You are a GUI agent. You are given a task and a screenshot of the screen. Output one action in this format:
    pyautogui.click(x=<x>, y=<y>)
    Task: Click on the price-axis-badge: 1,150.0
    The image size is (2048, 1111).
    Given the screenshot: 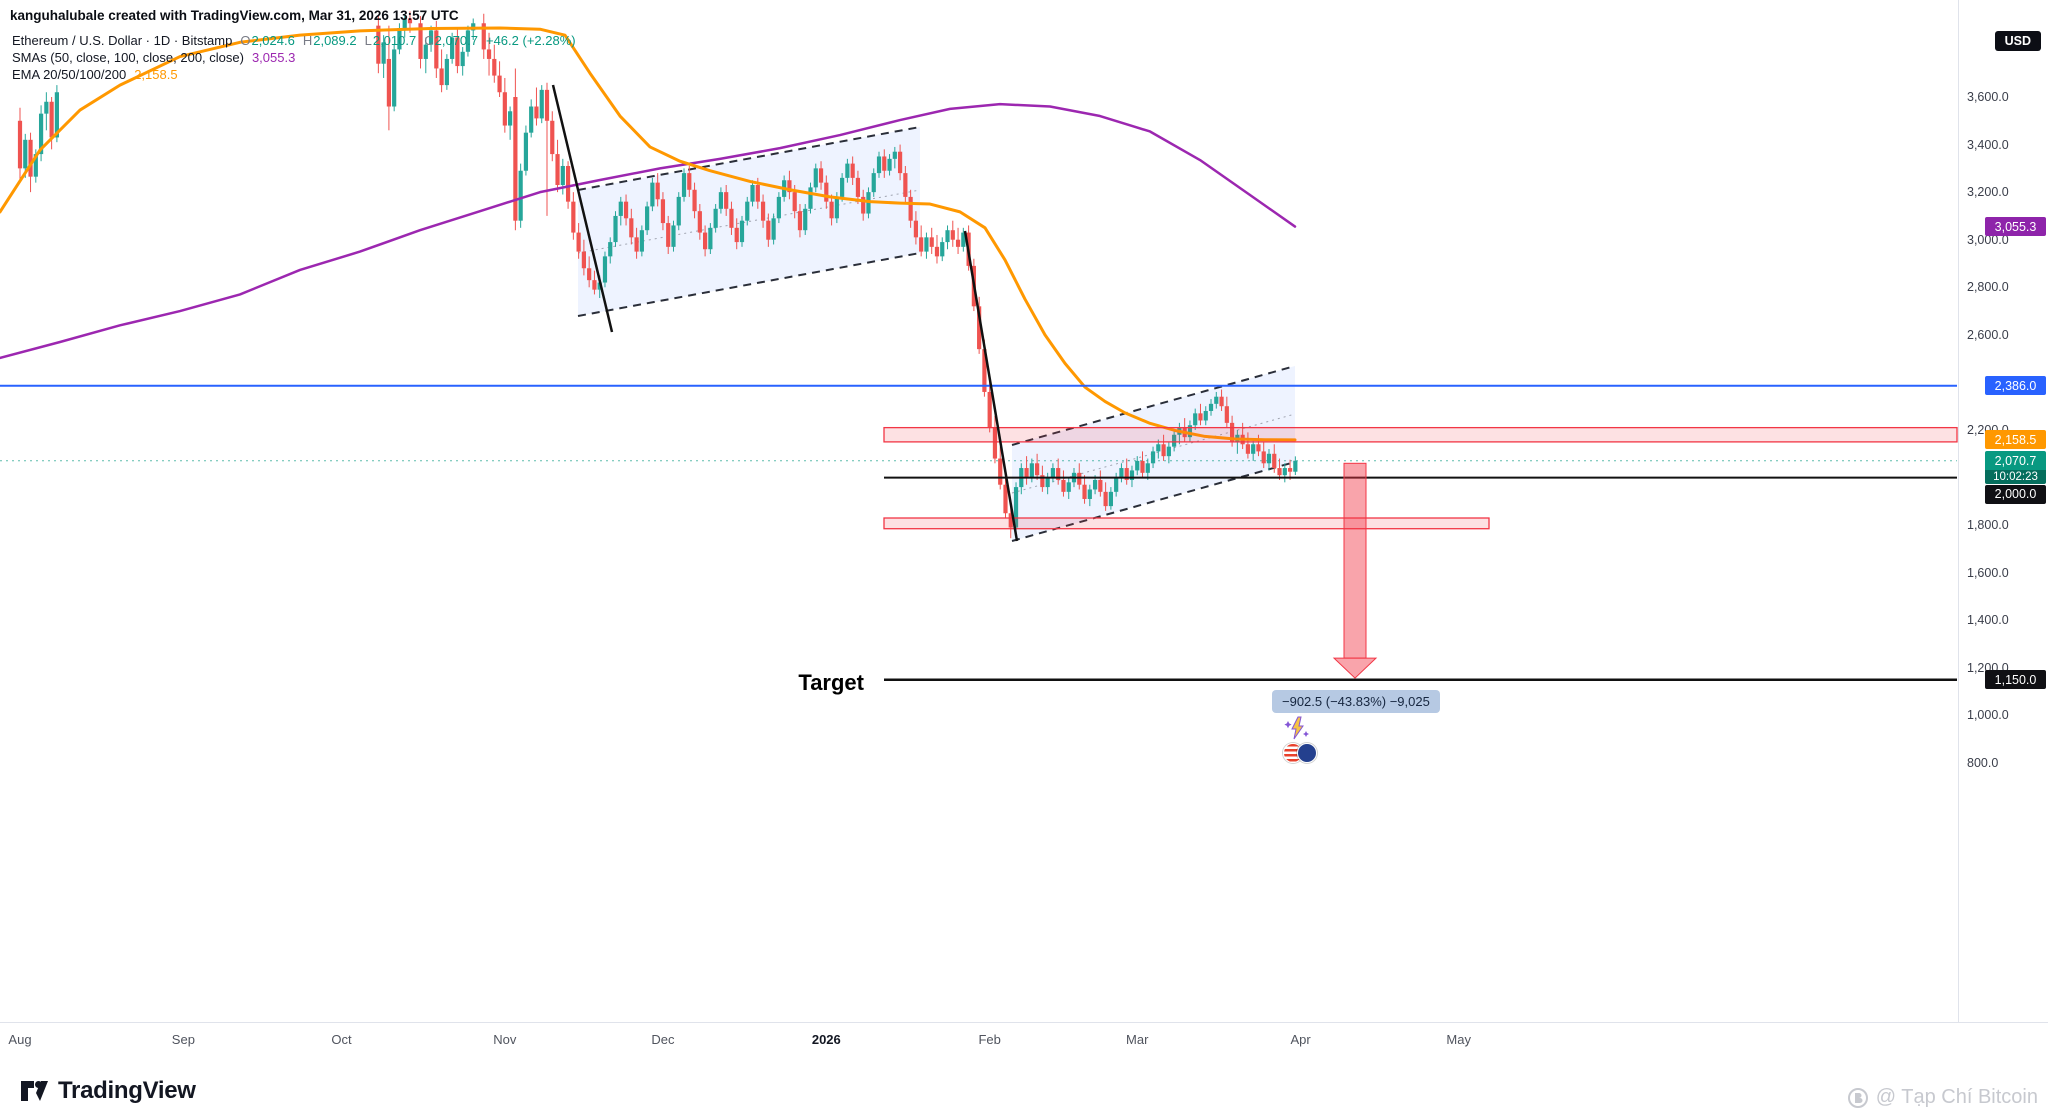 What is the action you would take?
    pyautogui.click(x=2015, y=680)
    